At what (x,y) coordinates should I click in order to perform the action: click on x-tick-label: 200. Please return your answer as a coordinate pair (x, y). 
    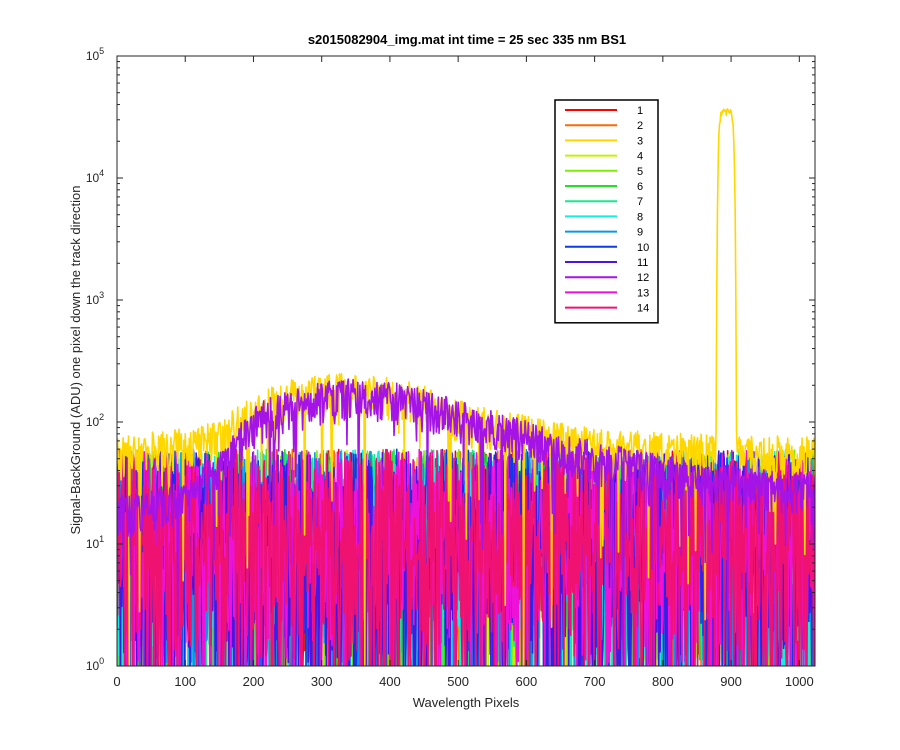
    Looking at the image, I should click on (254, 681).